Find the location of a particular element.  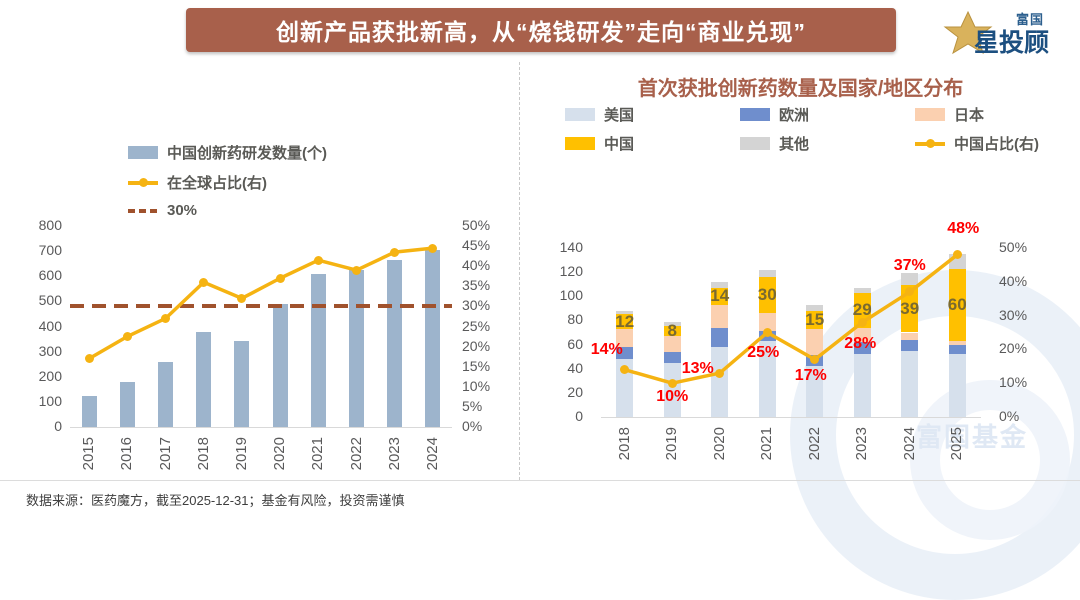

legend-swatch-line is located at coordinates (143, 182).